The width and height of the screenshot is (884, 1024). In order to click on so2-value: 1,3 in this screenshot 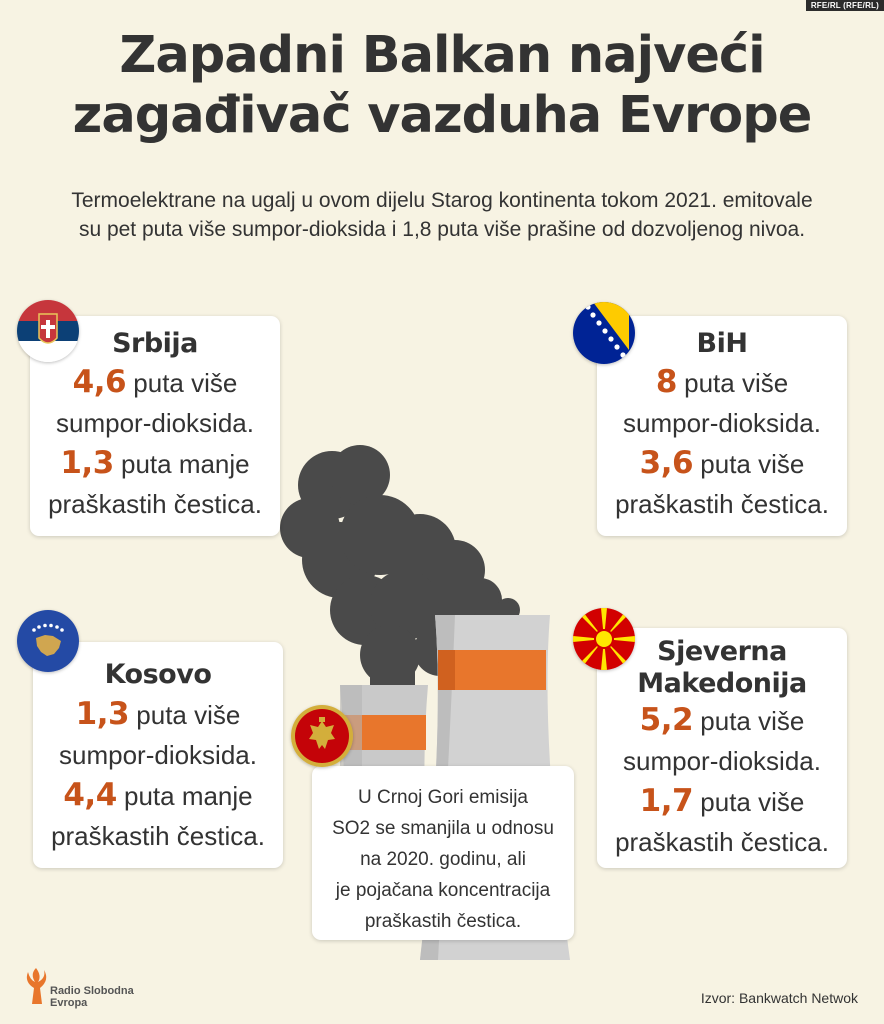, I will do `click(102, 714)`.